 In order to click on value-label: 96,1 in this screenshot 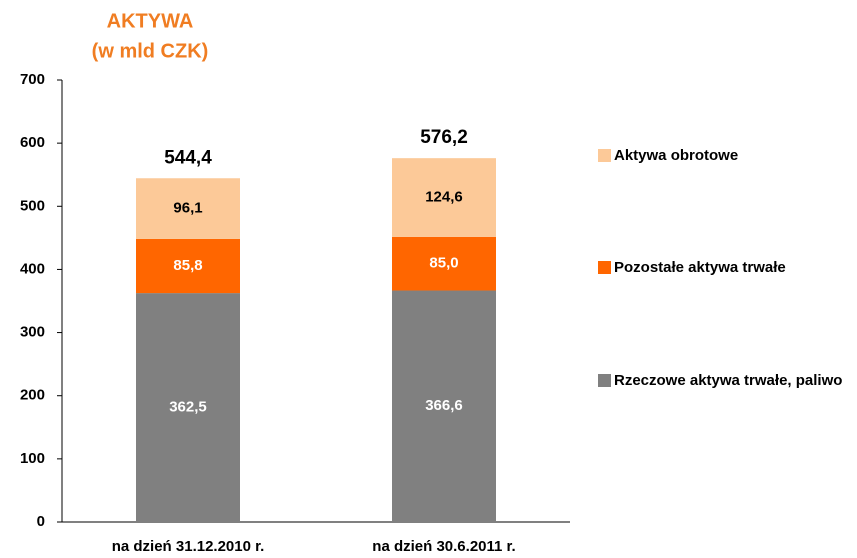, I will do `click(187, 208)`.